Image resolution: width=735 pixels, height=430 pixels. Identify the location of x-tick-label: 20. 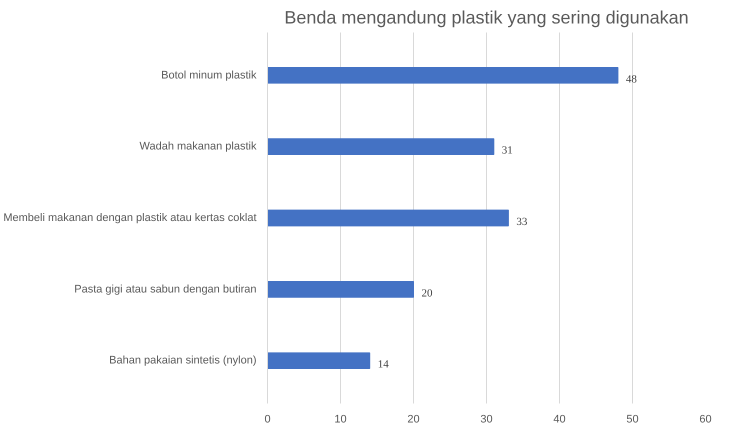
(413, 420).